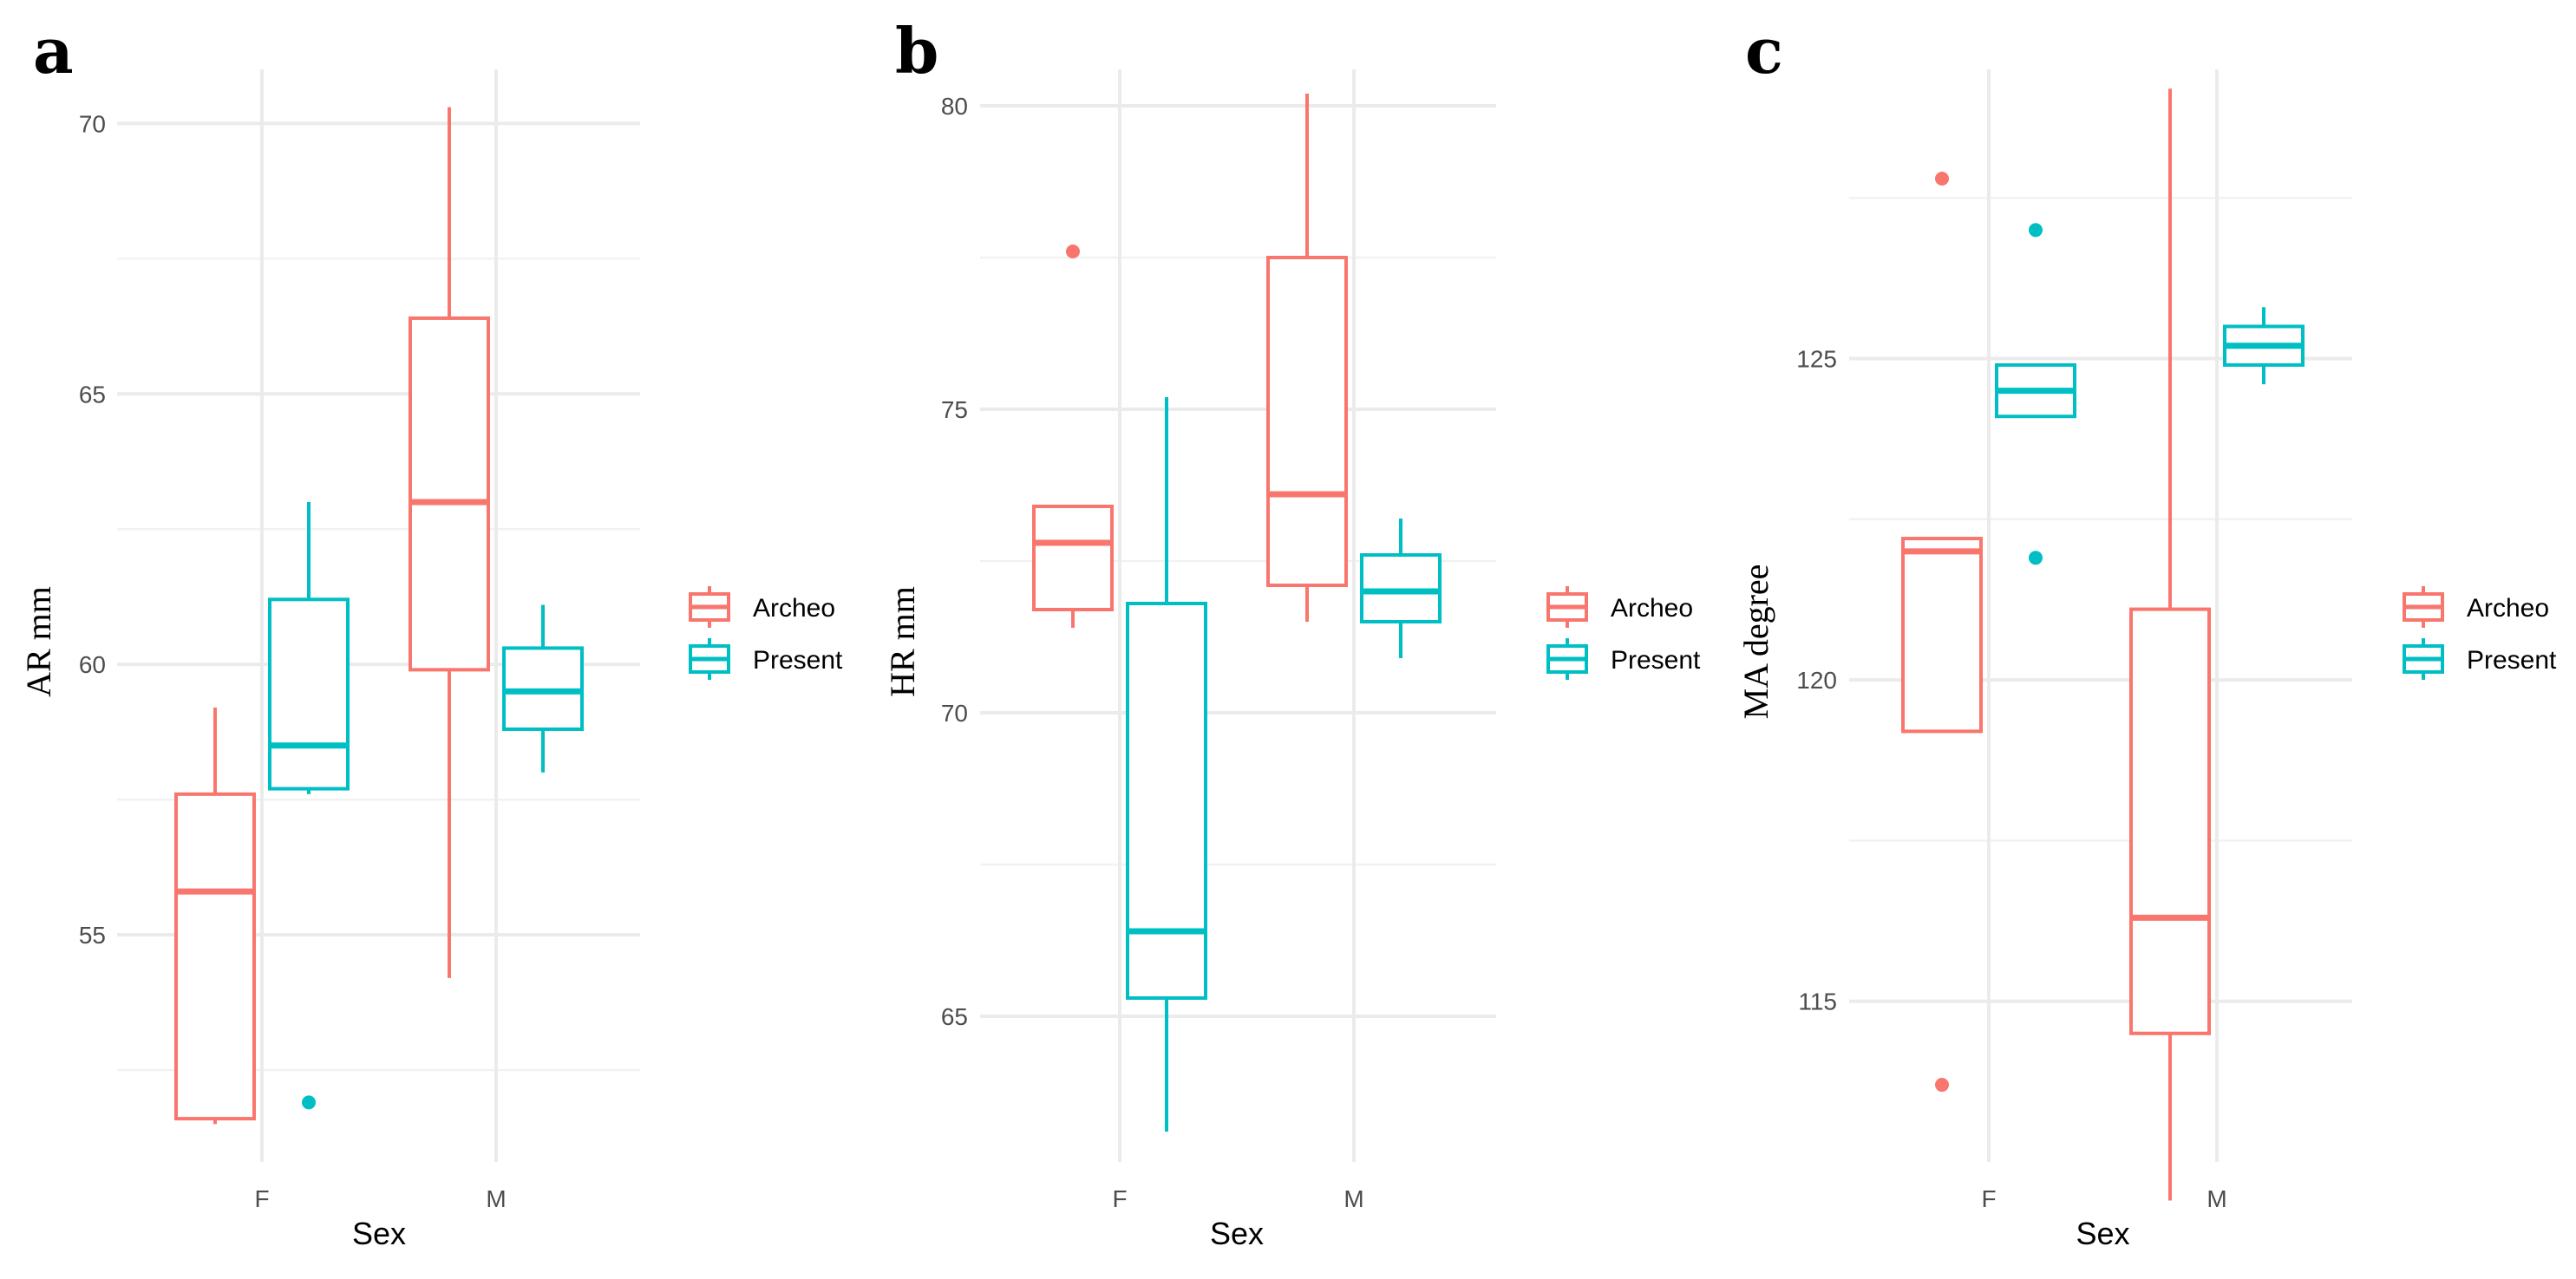  I want to click on y-axis-title: HR mm, so click(902, 641).